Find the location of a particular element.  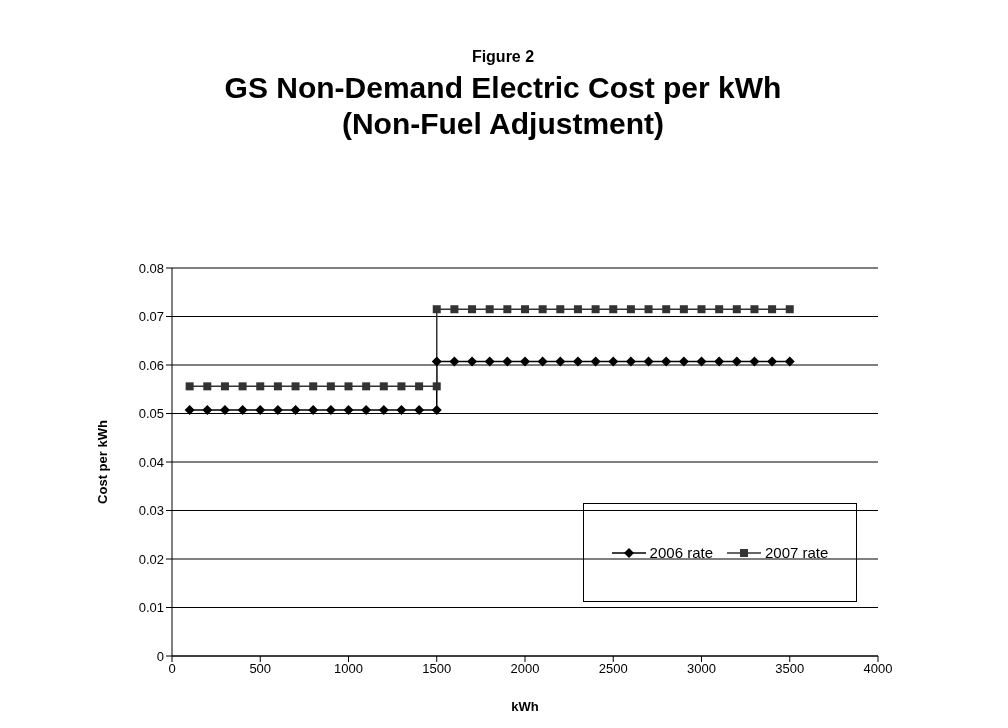

legend-label: 2007 rate is located at coordinates (797, 552).